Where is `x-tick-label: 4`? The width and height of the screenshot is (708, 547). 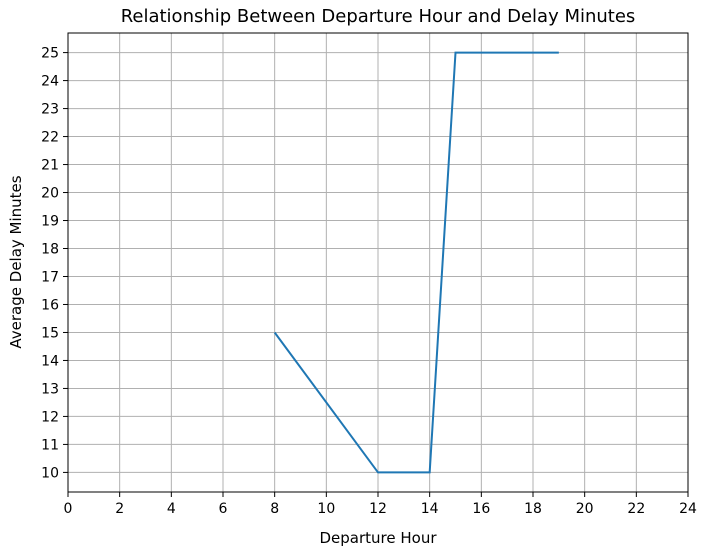
x-tick-label: 4 is located at coordinates (171, 509).